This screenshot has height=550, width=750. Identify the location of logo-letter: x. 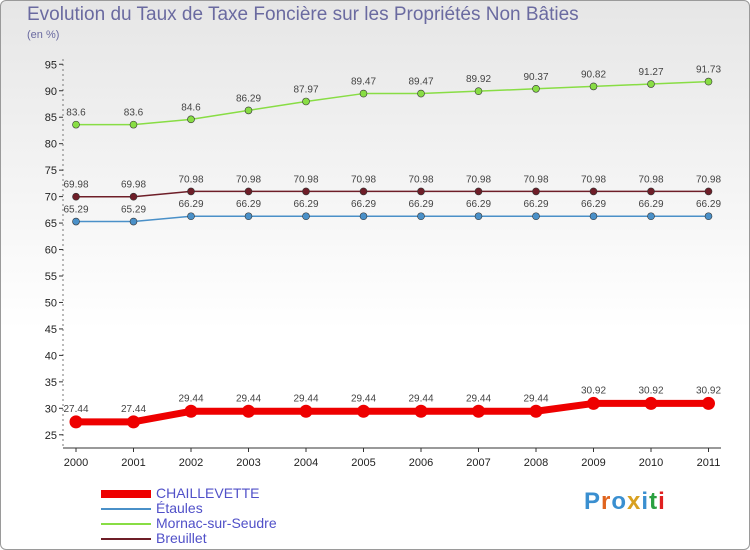
(634, 501).